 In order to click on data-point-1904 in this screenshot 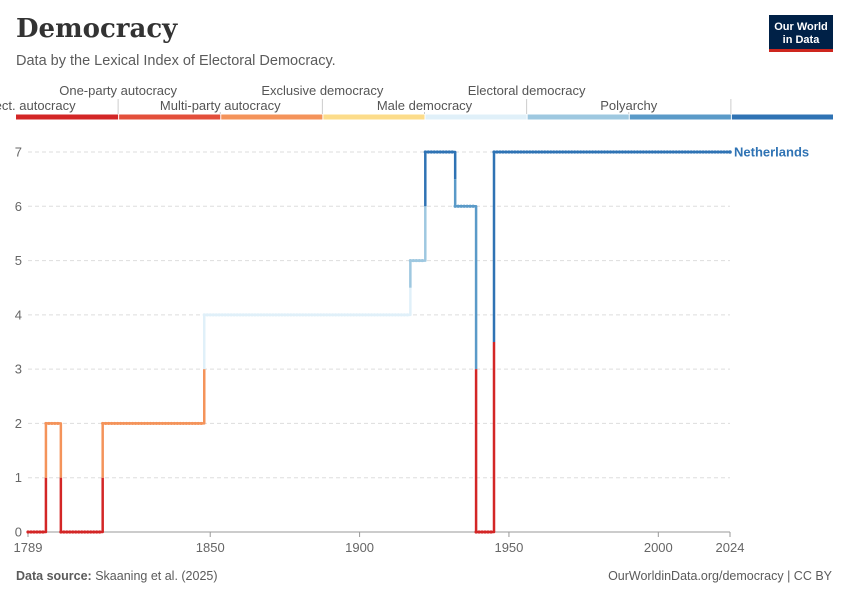, I will do `click(371, 315)`.